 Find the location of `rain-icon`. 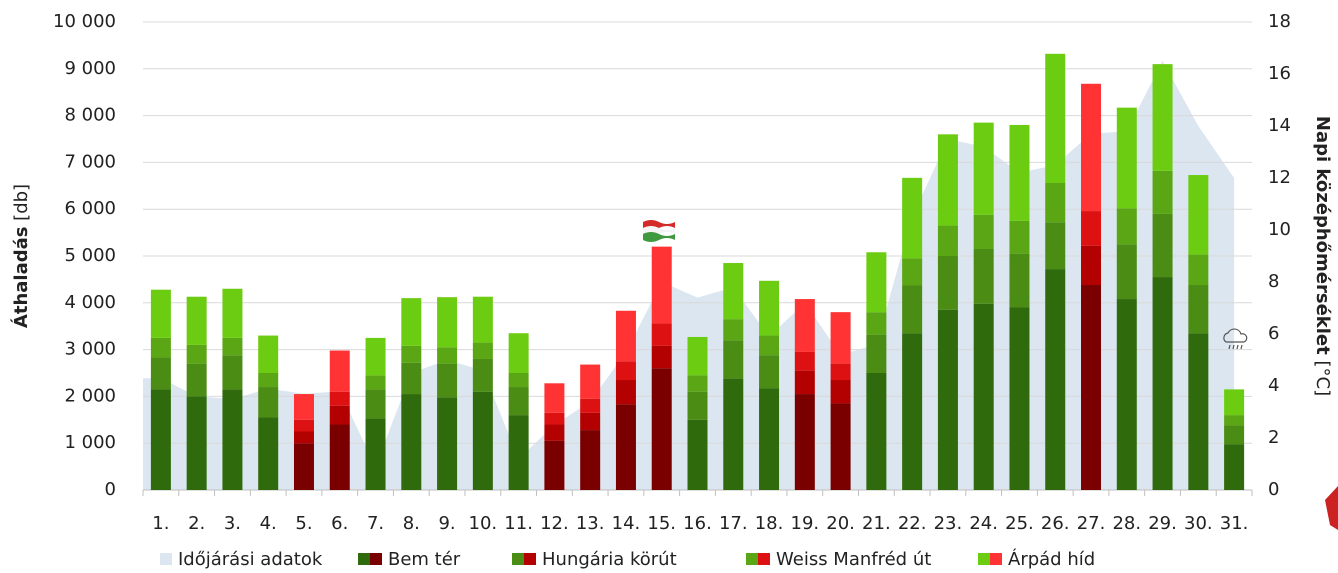

rain-icon is located at coordinates (1235, 339).